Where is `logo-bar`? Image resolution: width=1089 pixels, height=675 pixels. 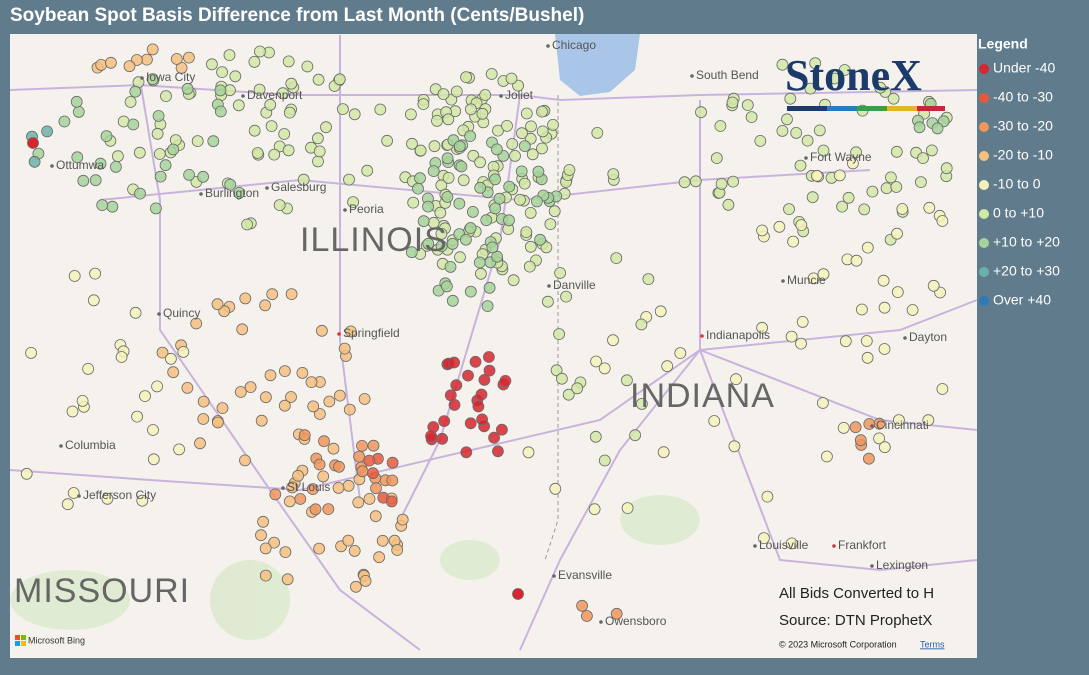
logo-bar is located at coordinates (866, 108).